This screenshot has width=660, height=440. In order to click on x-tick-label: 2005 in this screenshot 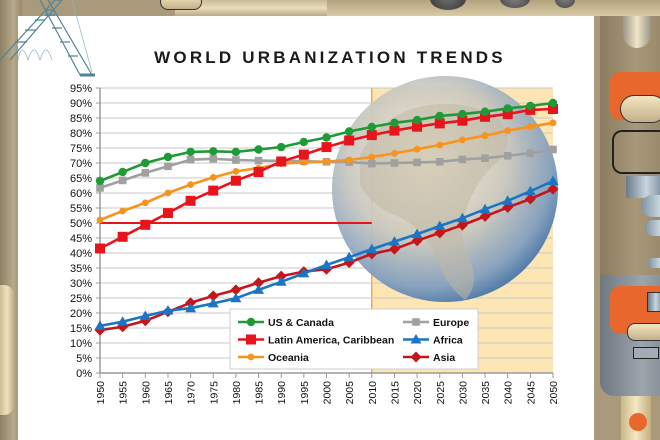, I will do `click(350, 393)`.